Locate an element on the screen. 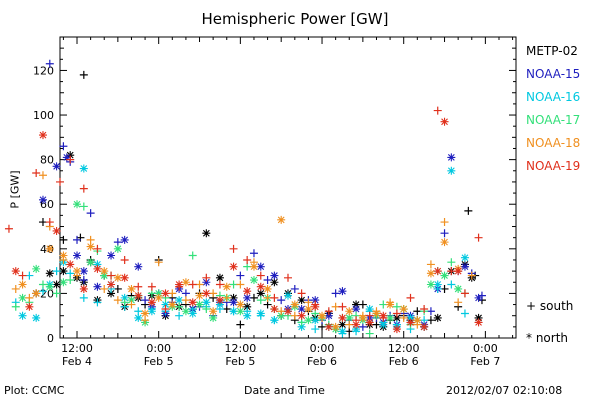 The width and height of the screenshot is (600, 400). legend-entry-noaa-16: NOAA-16 is located at coordinates (553, 97).